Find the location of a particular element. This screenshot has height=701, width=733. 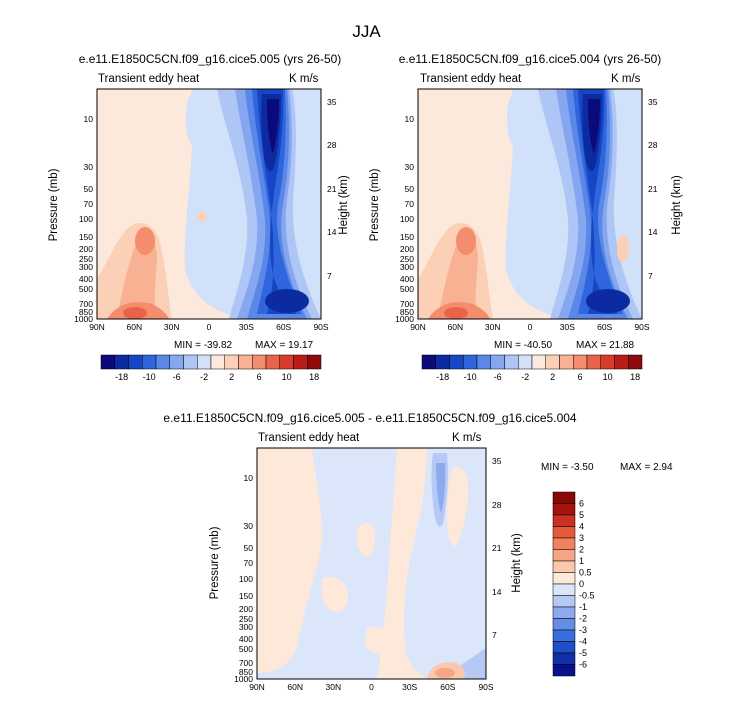

variable-label: Transient eddy heat is located at coordinates (149, 79).